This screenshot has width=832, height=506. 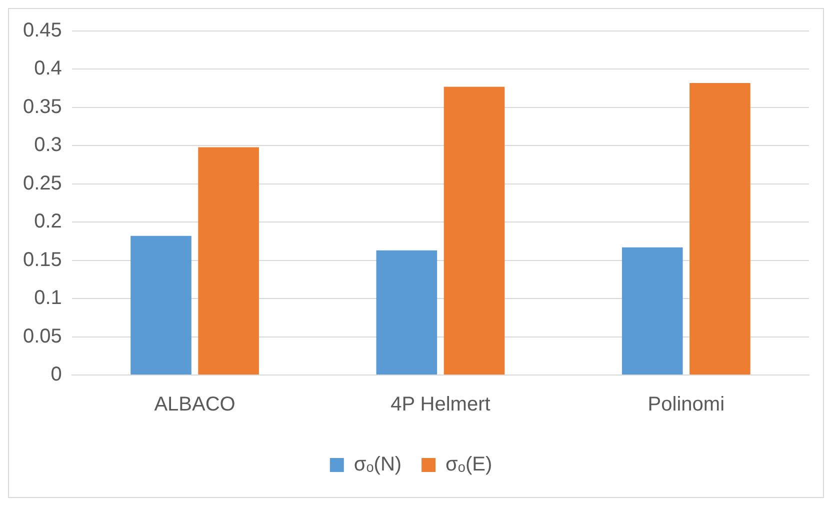 What do you see at coordinates (56, 375) in the screenshot?
I see `y-tick-label: 0` at bounding box center [56, 375].